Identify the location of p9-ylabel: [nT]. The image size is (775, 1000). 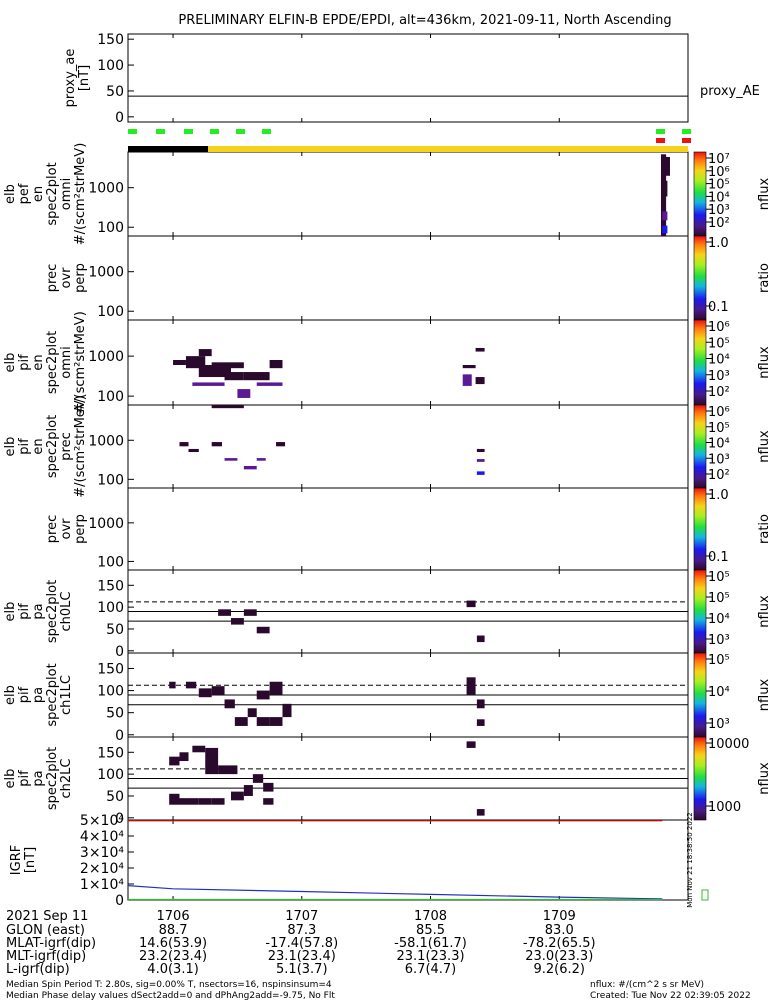
(30, 860).